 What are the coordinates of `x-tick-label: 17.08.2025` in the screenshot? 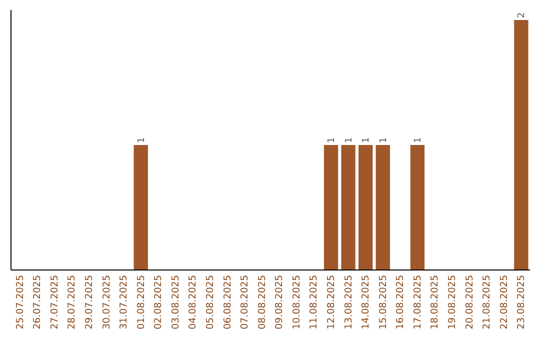 It's located at (418, 302).